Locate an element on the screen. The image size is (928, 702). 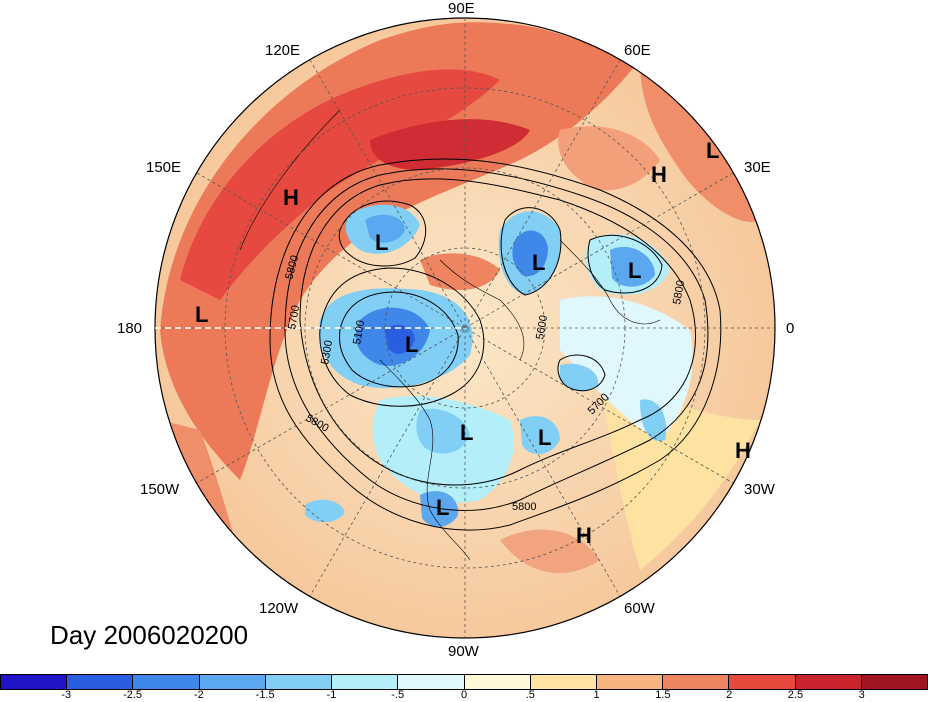
colorbar-tick-label: -.5 is located at coordinates (398, 695).